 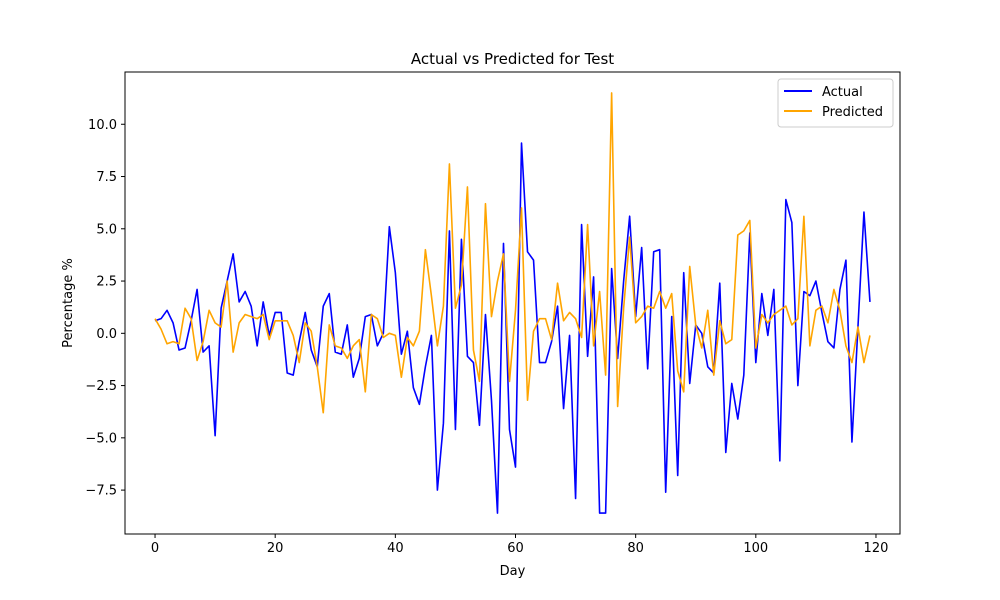 I want to click on y-axis: −7.5 −5.0 −2.5 0.0 2.5 5.0 7.5 10.0, so click(x=105, y=308).